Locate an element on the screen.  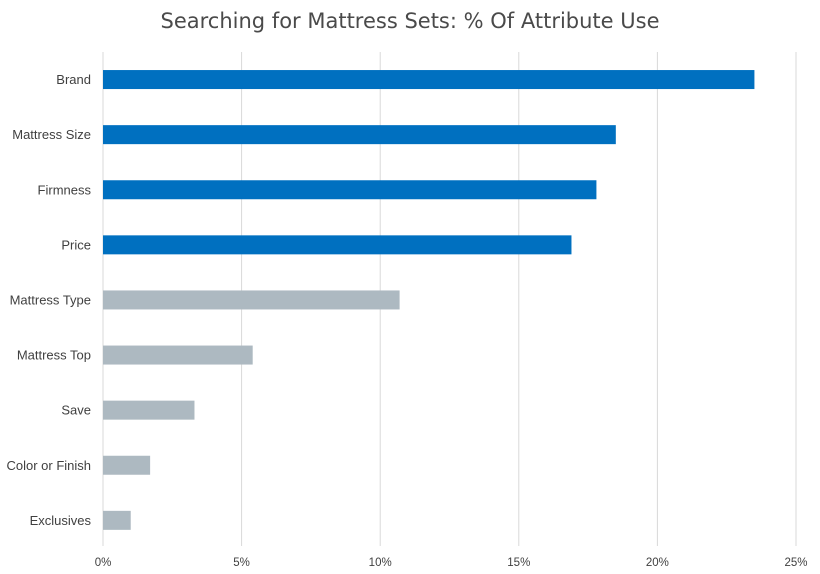
category-label: Save is located at coordinates (76, 410).